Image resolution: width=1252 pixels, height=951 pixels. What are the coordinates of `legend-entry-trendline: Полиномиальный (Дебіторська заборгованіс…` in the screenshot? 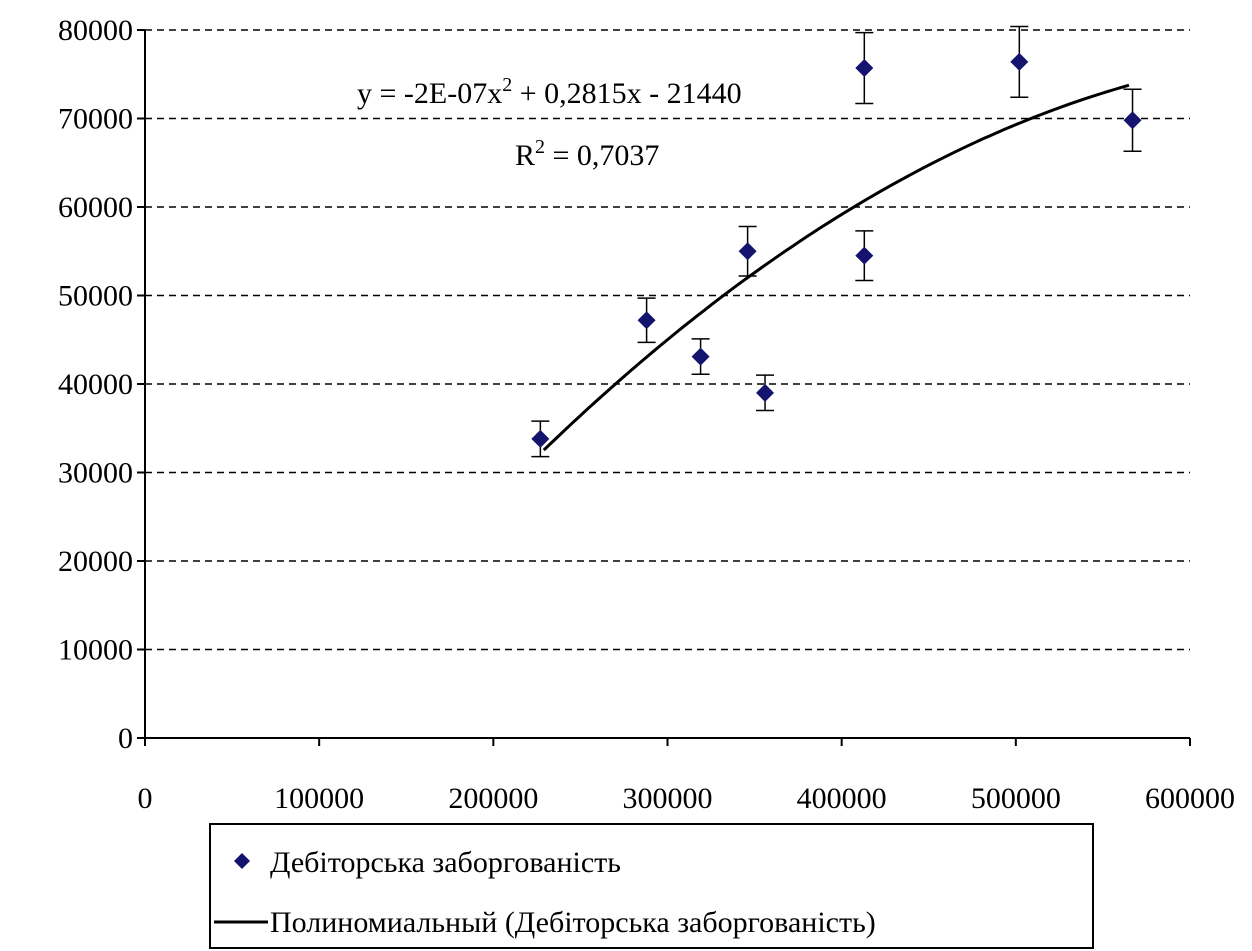 It's located at (573, 922).